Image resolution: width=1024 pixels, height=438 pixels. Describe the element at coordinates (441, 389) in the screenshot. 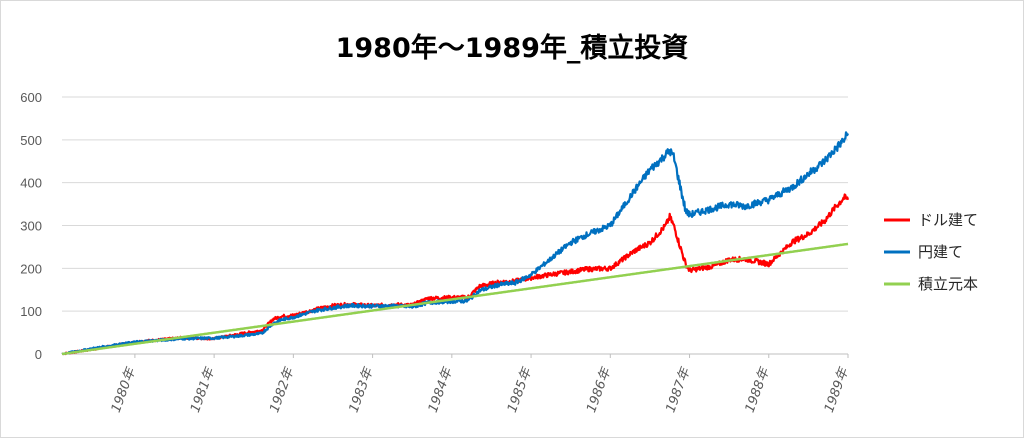

I see `x-tick-label: 1984年` at that location.